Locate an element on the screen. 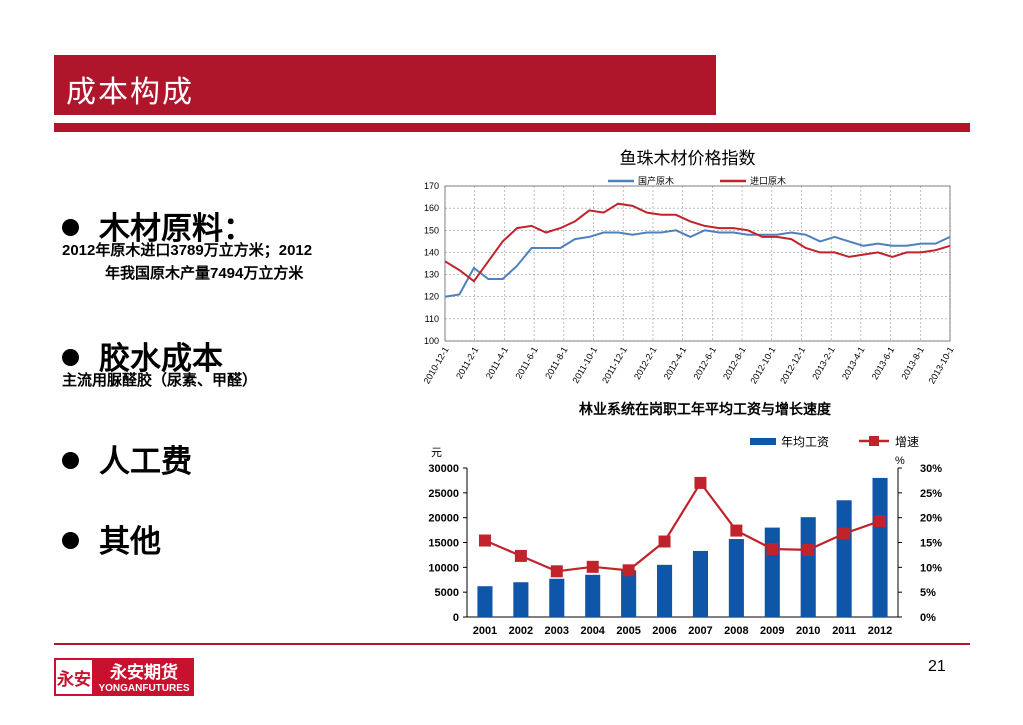 This screenshot has height=725, width=1023. y2-tick-label: 15% is located at coordinates (931, 544).